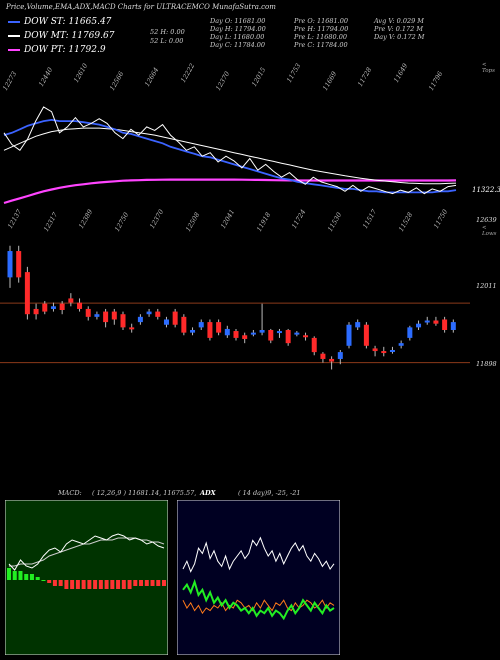  What do you see at coordinates (230, 156) in the screenshot?
I see `dow-mt-line` at bounding box center [230, 156].